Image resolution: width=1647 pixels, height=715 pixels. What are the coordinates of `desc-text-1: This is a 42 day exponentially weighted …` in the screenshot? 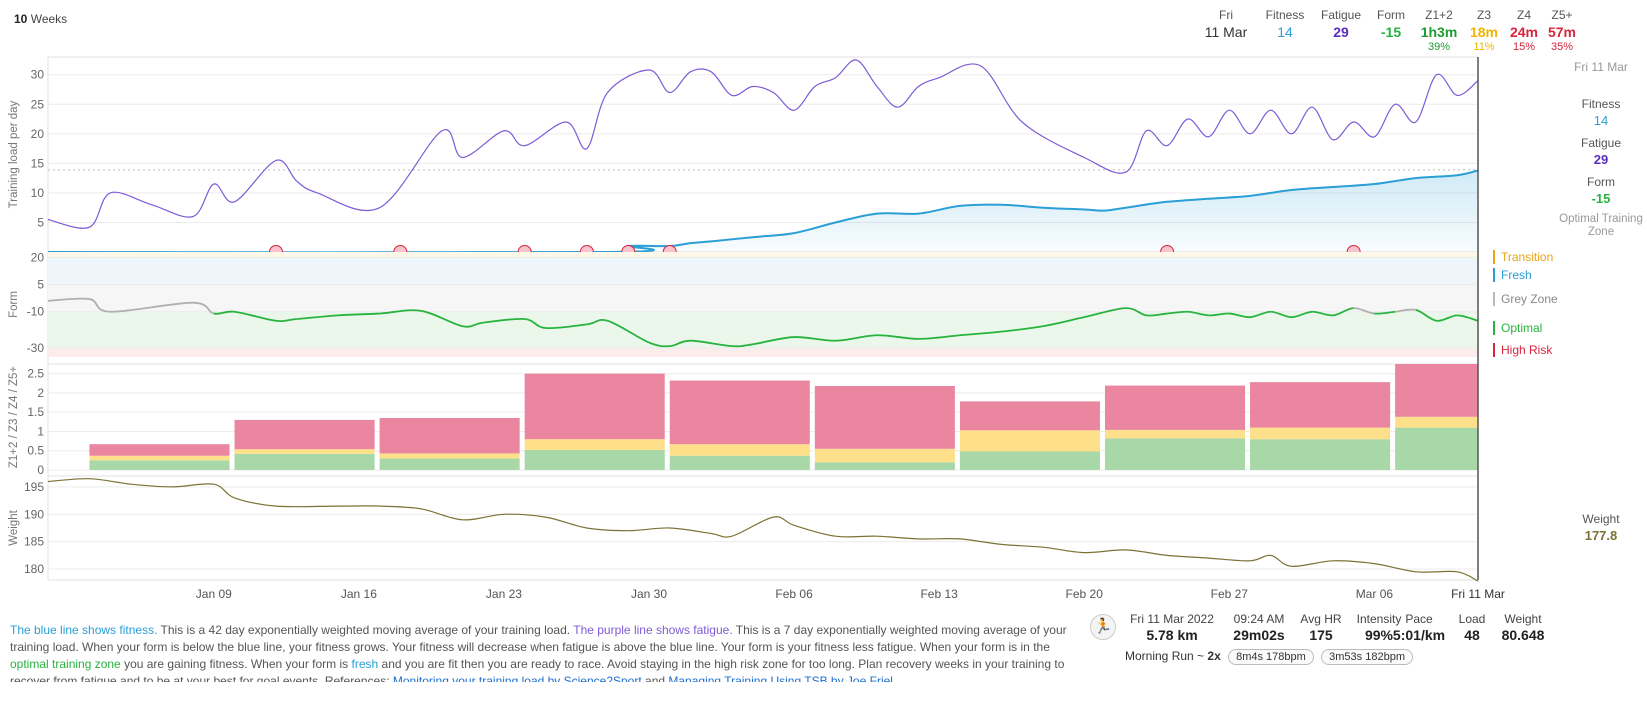 It's located at (365, 630).